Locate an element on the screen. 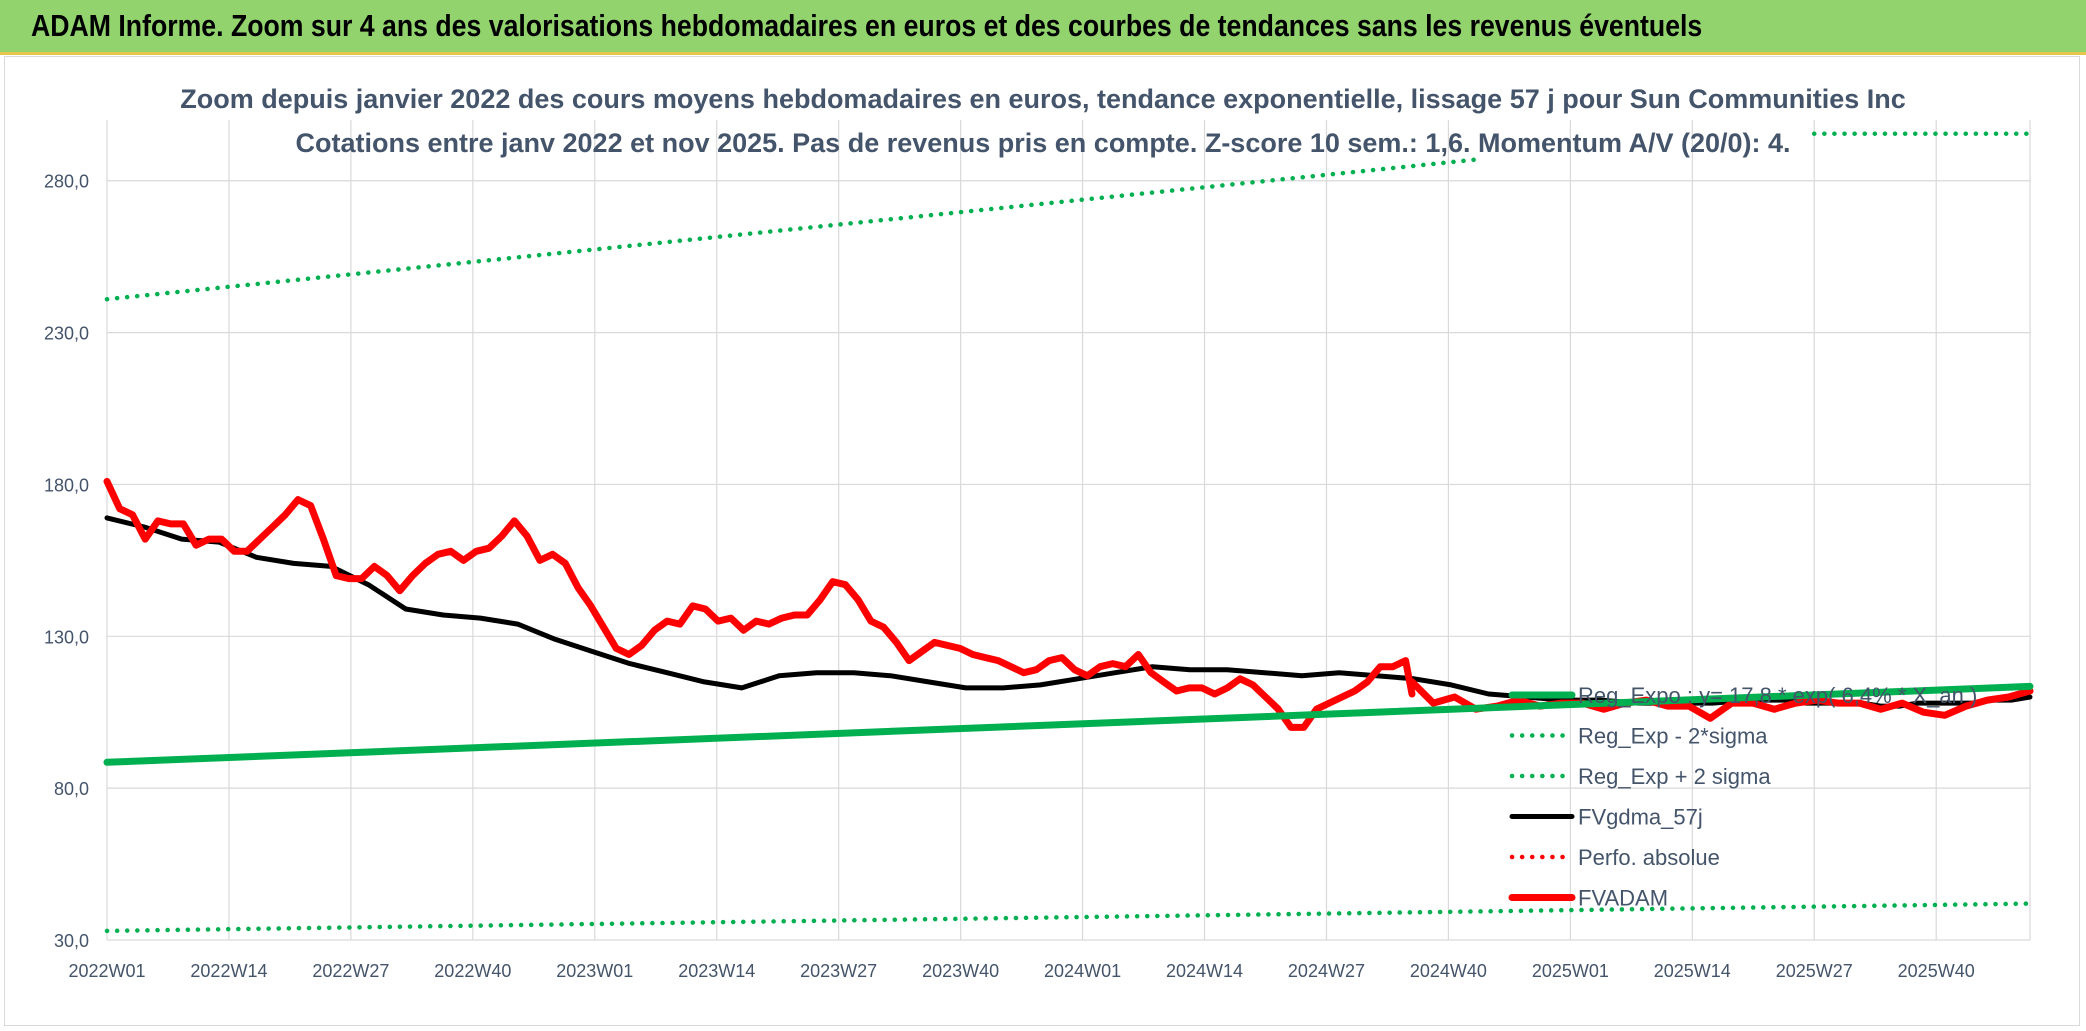 The image size is (2086, 1031). x-tick-label: 2023W27 is located at coordinates (838, 971).